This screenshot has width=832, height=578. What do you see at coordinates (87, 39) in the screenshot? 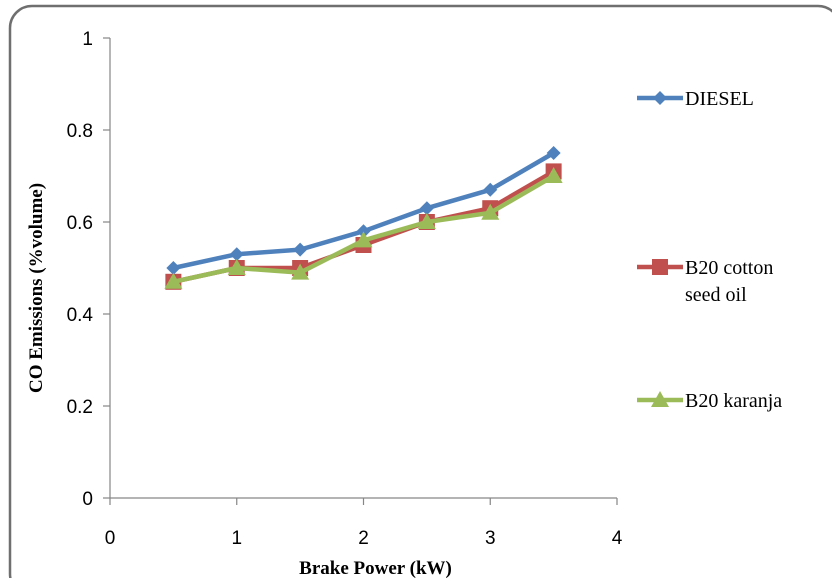
I see `y-tick-label: 1` at bounding box center [87, 39].